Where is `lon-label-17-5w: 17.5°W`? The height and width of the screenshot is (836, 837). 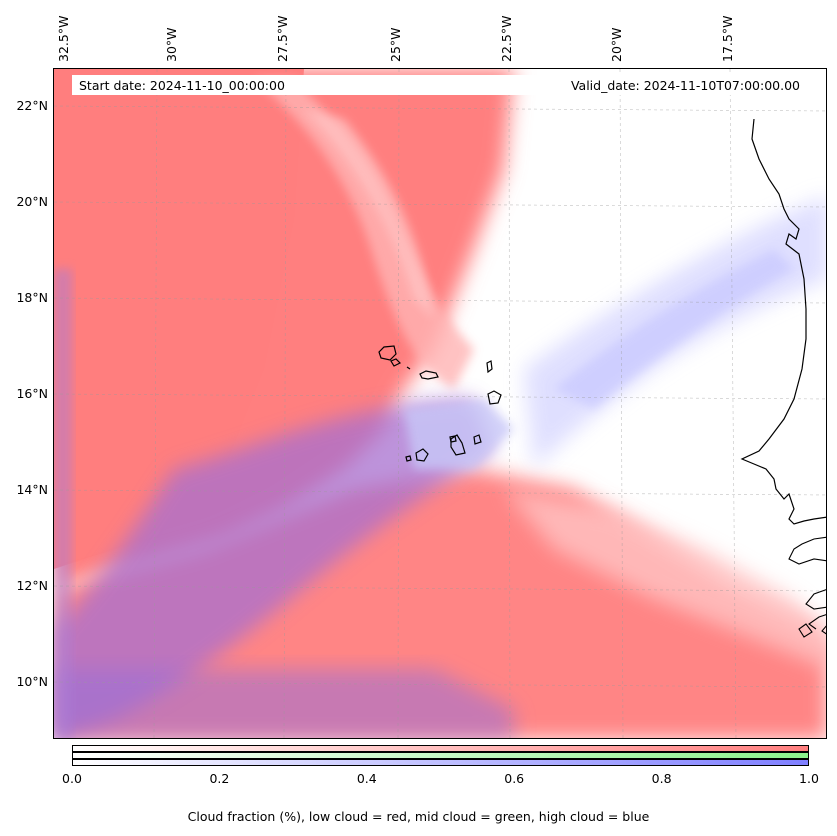
lon-label-17-5w: 17.5°W is located at coordinates (727, 38).